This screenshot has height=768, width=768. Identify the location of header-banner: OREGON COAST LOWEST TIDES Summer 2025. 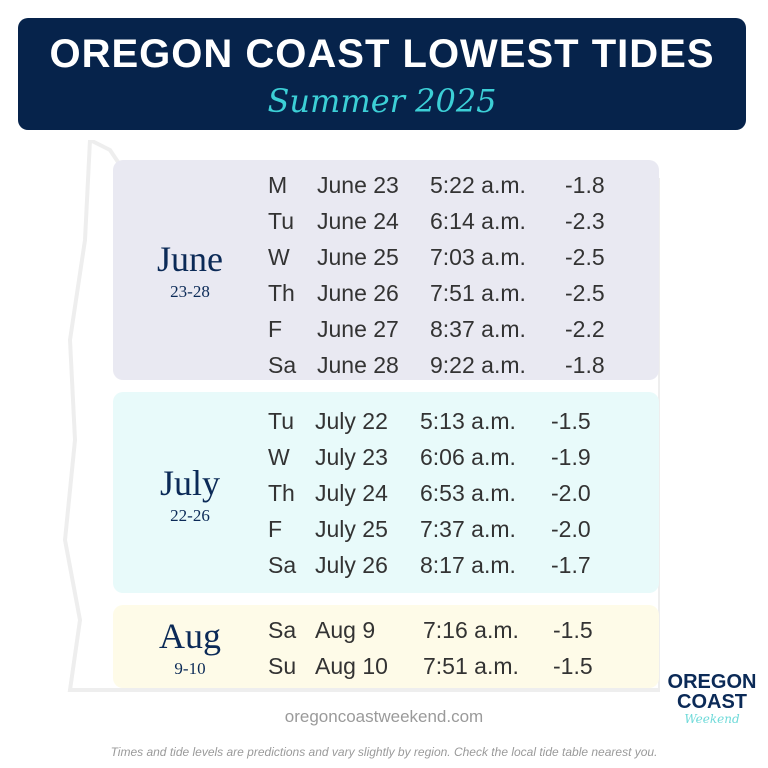
(382, 74).